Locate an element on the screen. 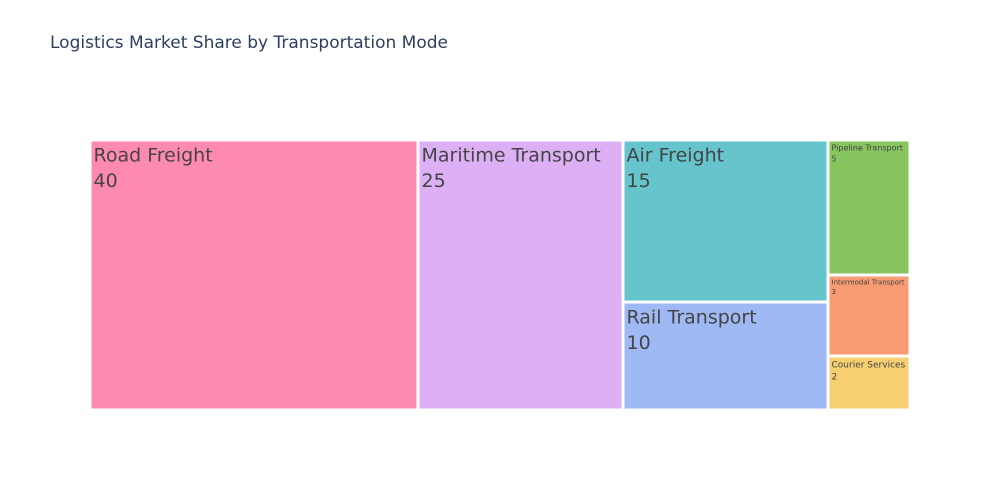  tile-label-pipeline-transport: Pipeline Transport is located at coordinates (867, 148).